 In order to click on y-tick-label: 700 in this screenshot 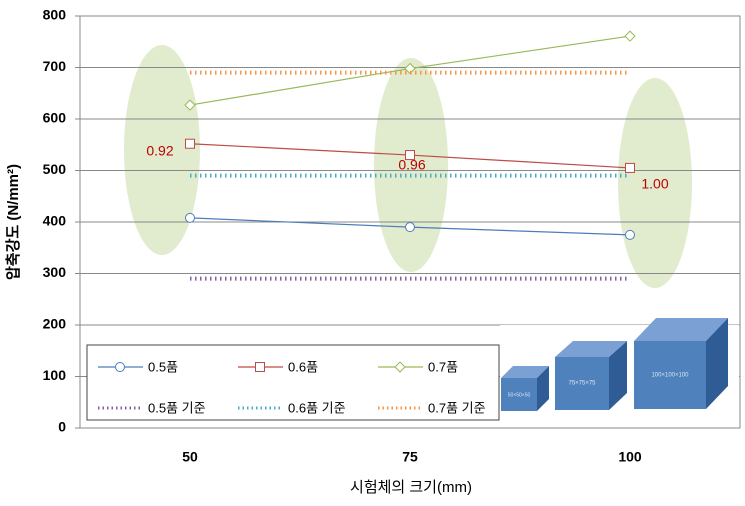, I will do `click(55, 66)`.